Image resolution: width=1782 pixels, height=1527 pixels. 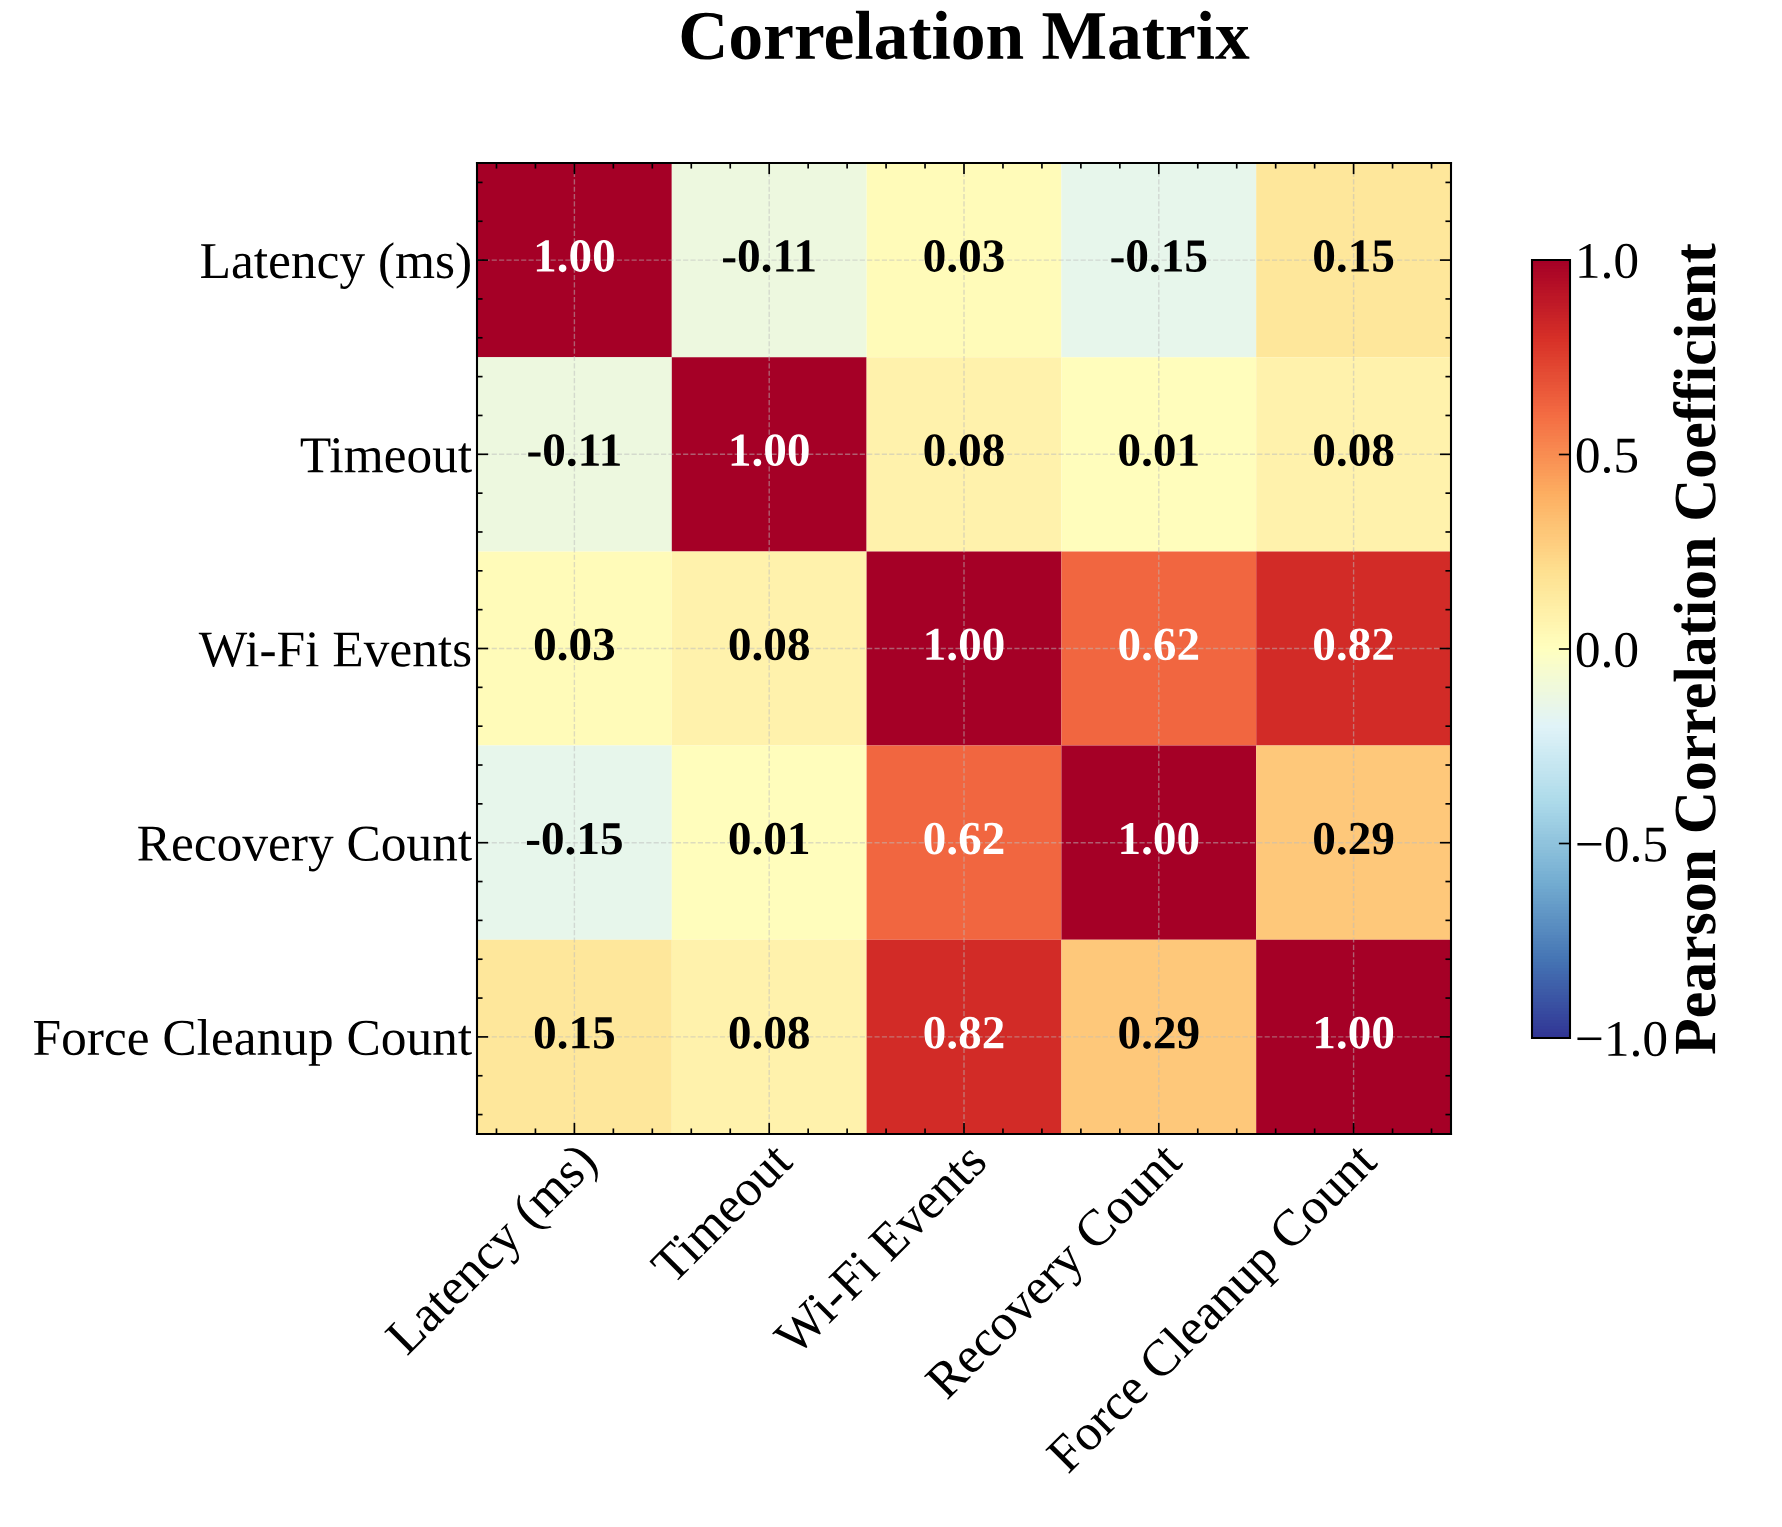 What do you see at coordinates (1607, 650) in the screenshot?
I see `color-bar-label: 0.0` at bounding box center [1607, 650].